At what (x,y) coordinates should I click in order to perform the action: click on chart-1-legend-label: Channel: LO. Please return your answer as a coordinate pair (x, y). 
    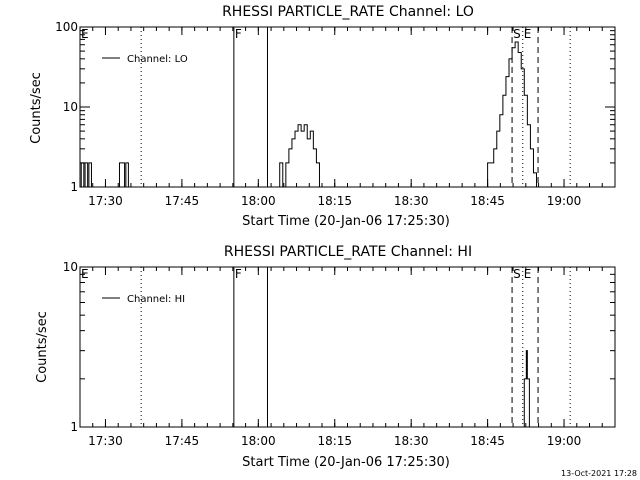
    Looking at the image, I should click on (157, 59).